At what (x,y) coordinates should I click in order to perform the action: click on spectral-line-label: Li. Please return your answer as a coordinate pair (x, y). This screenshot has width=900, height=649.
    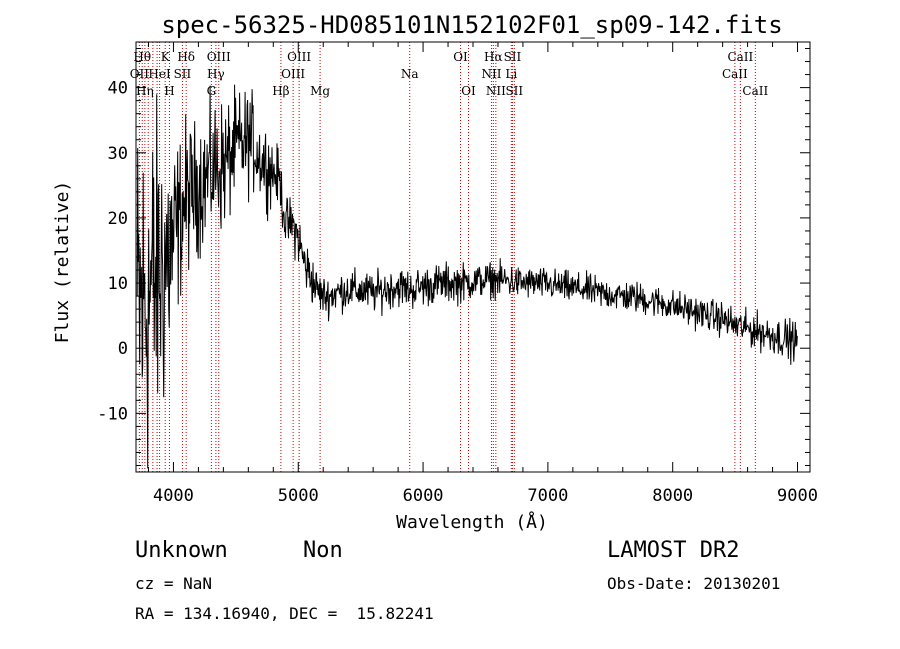
    Looking at the image, I should click on (511, 74).